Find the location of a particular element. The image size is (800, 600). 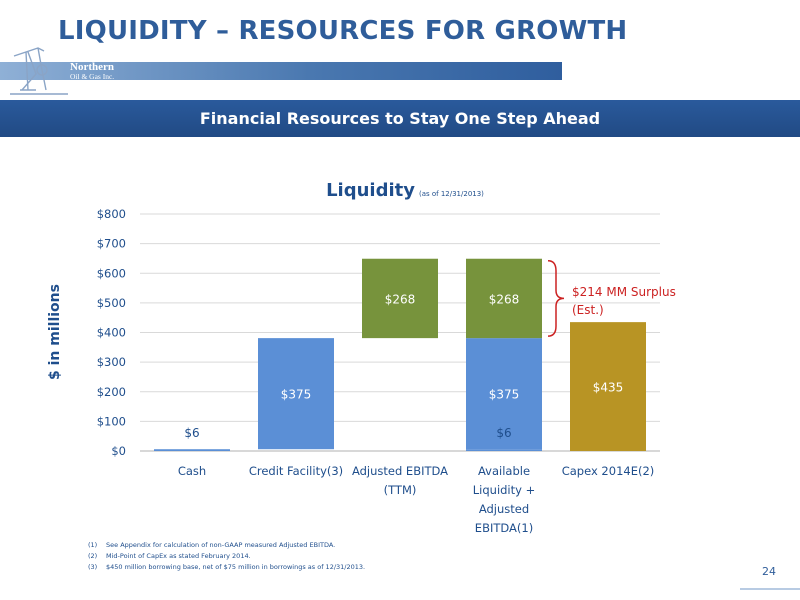

chart-title: Liquidity is located at coordinates (370, 190).